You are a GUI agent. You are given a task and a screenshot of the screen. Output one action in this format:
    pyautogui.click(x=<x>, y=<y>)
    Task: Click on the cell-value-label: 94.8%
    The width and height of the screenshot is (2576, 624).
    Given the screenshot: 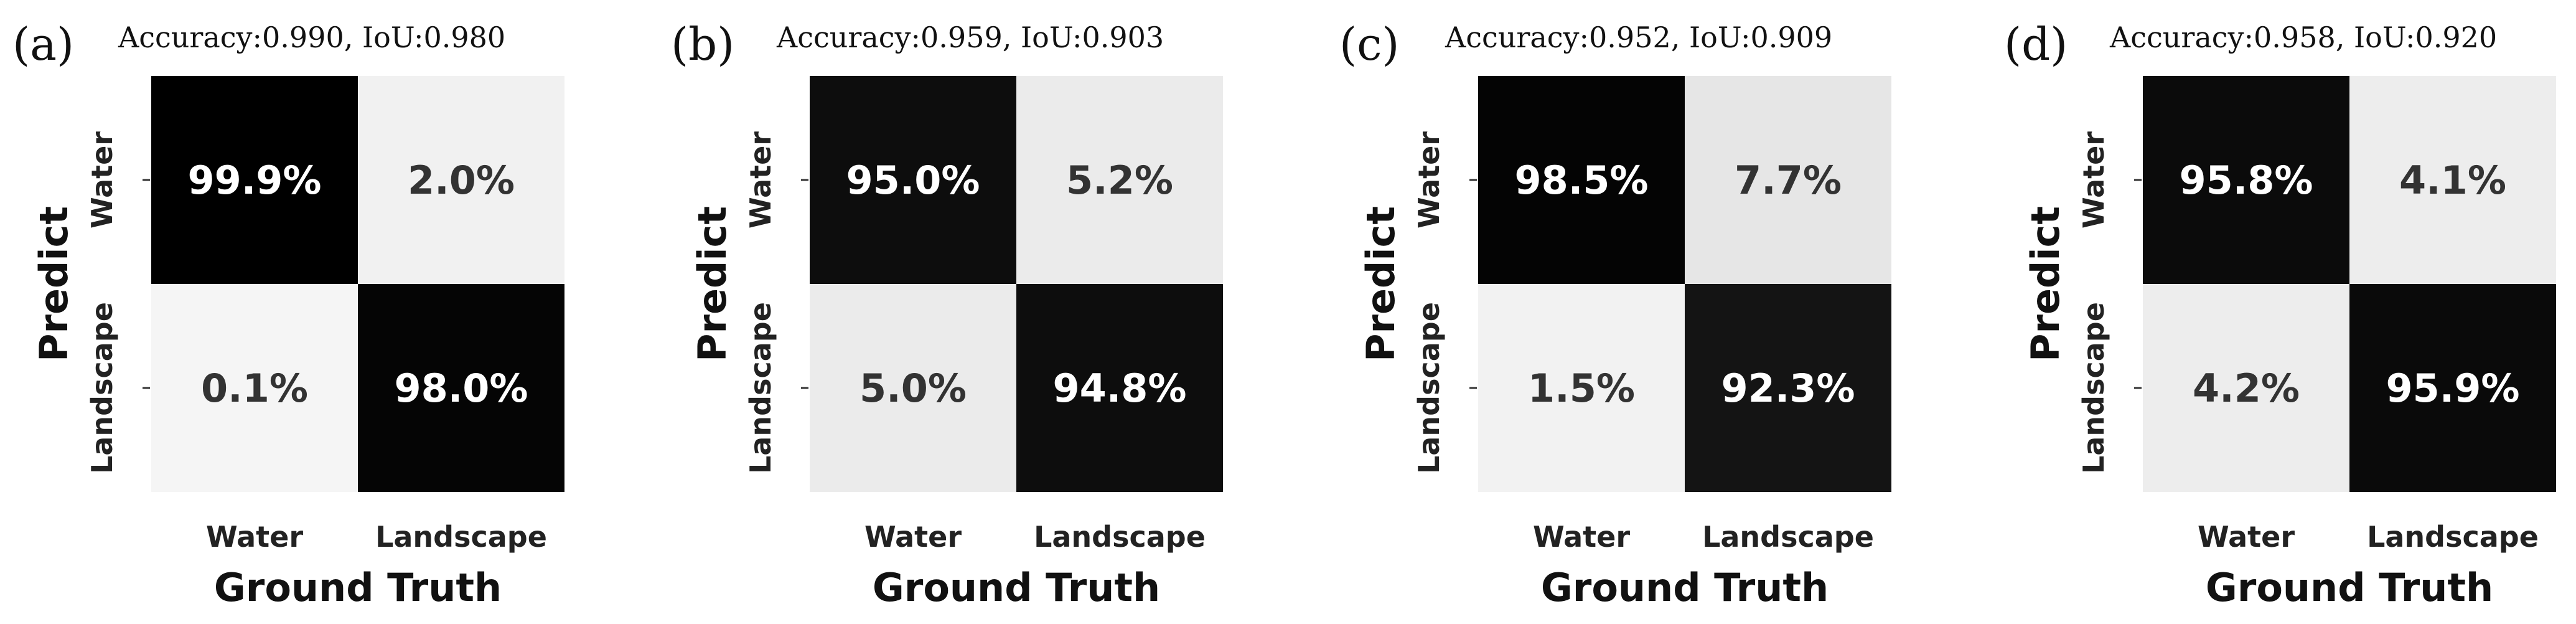 What is the action you would take?
    pyautogui.click(x=1119, y=389)
    